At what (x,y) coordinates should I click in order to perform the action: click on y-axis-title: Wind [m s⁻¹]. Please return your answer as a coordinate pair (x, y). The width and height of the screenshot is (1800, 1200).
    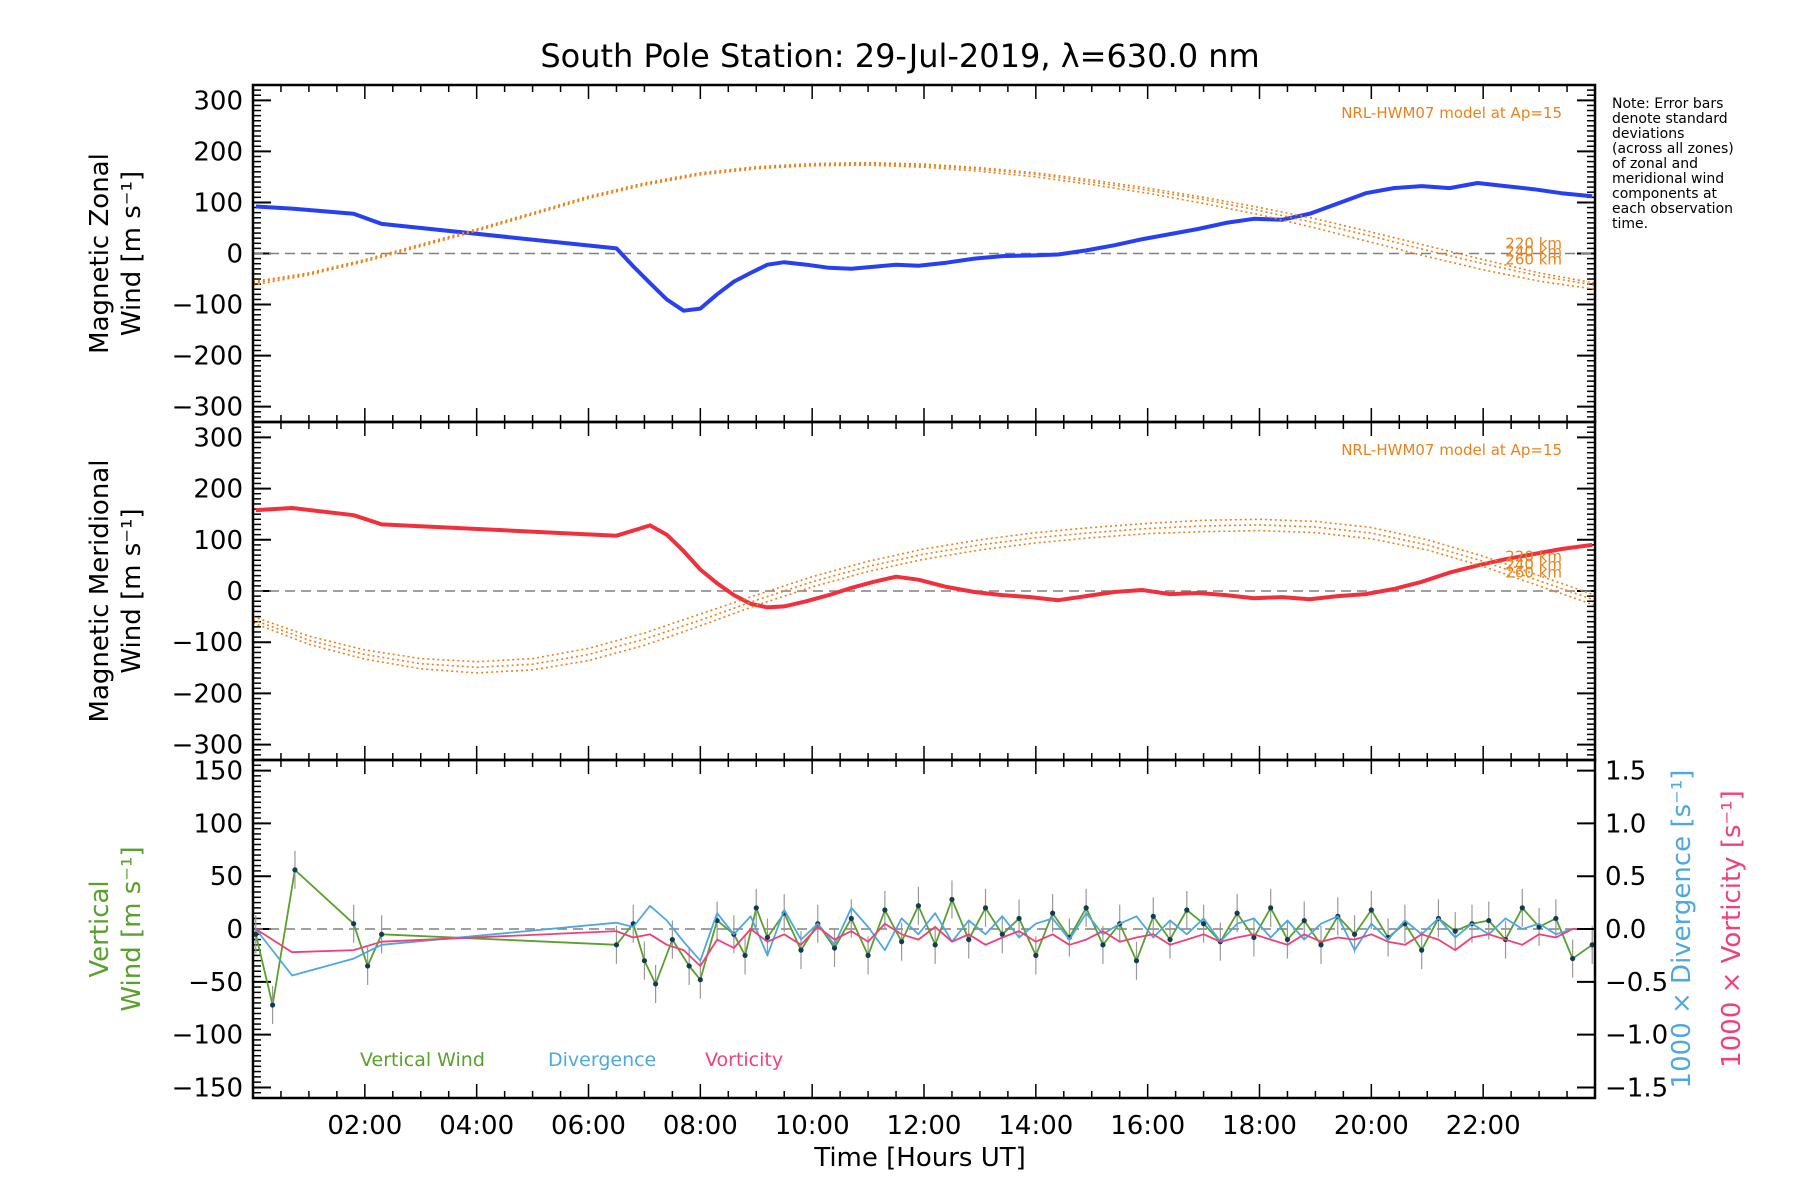
    Looking at the image, I should click on (132, 253).